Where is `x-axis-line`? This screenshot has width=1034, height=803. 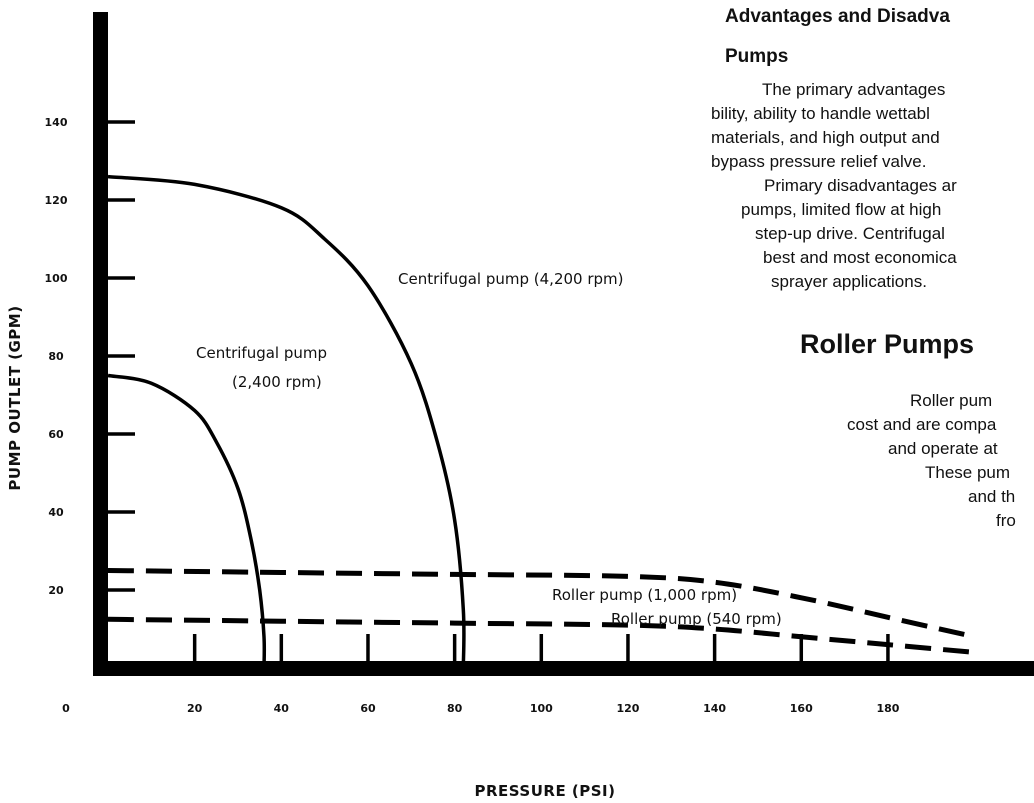 x-axis-line is located at coordinates (563, 668).